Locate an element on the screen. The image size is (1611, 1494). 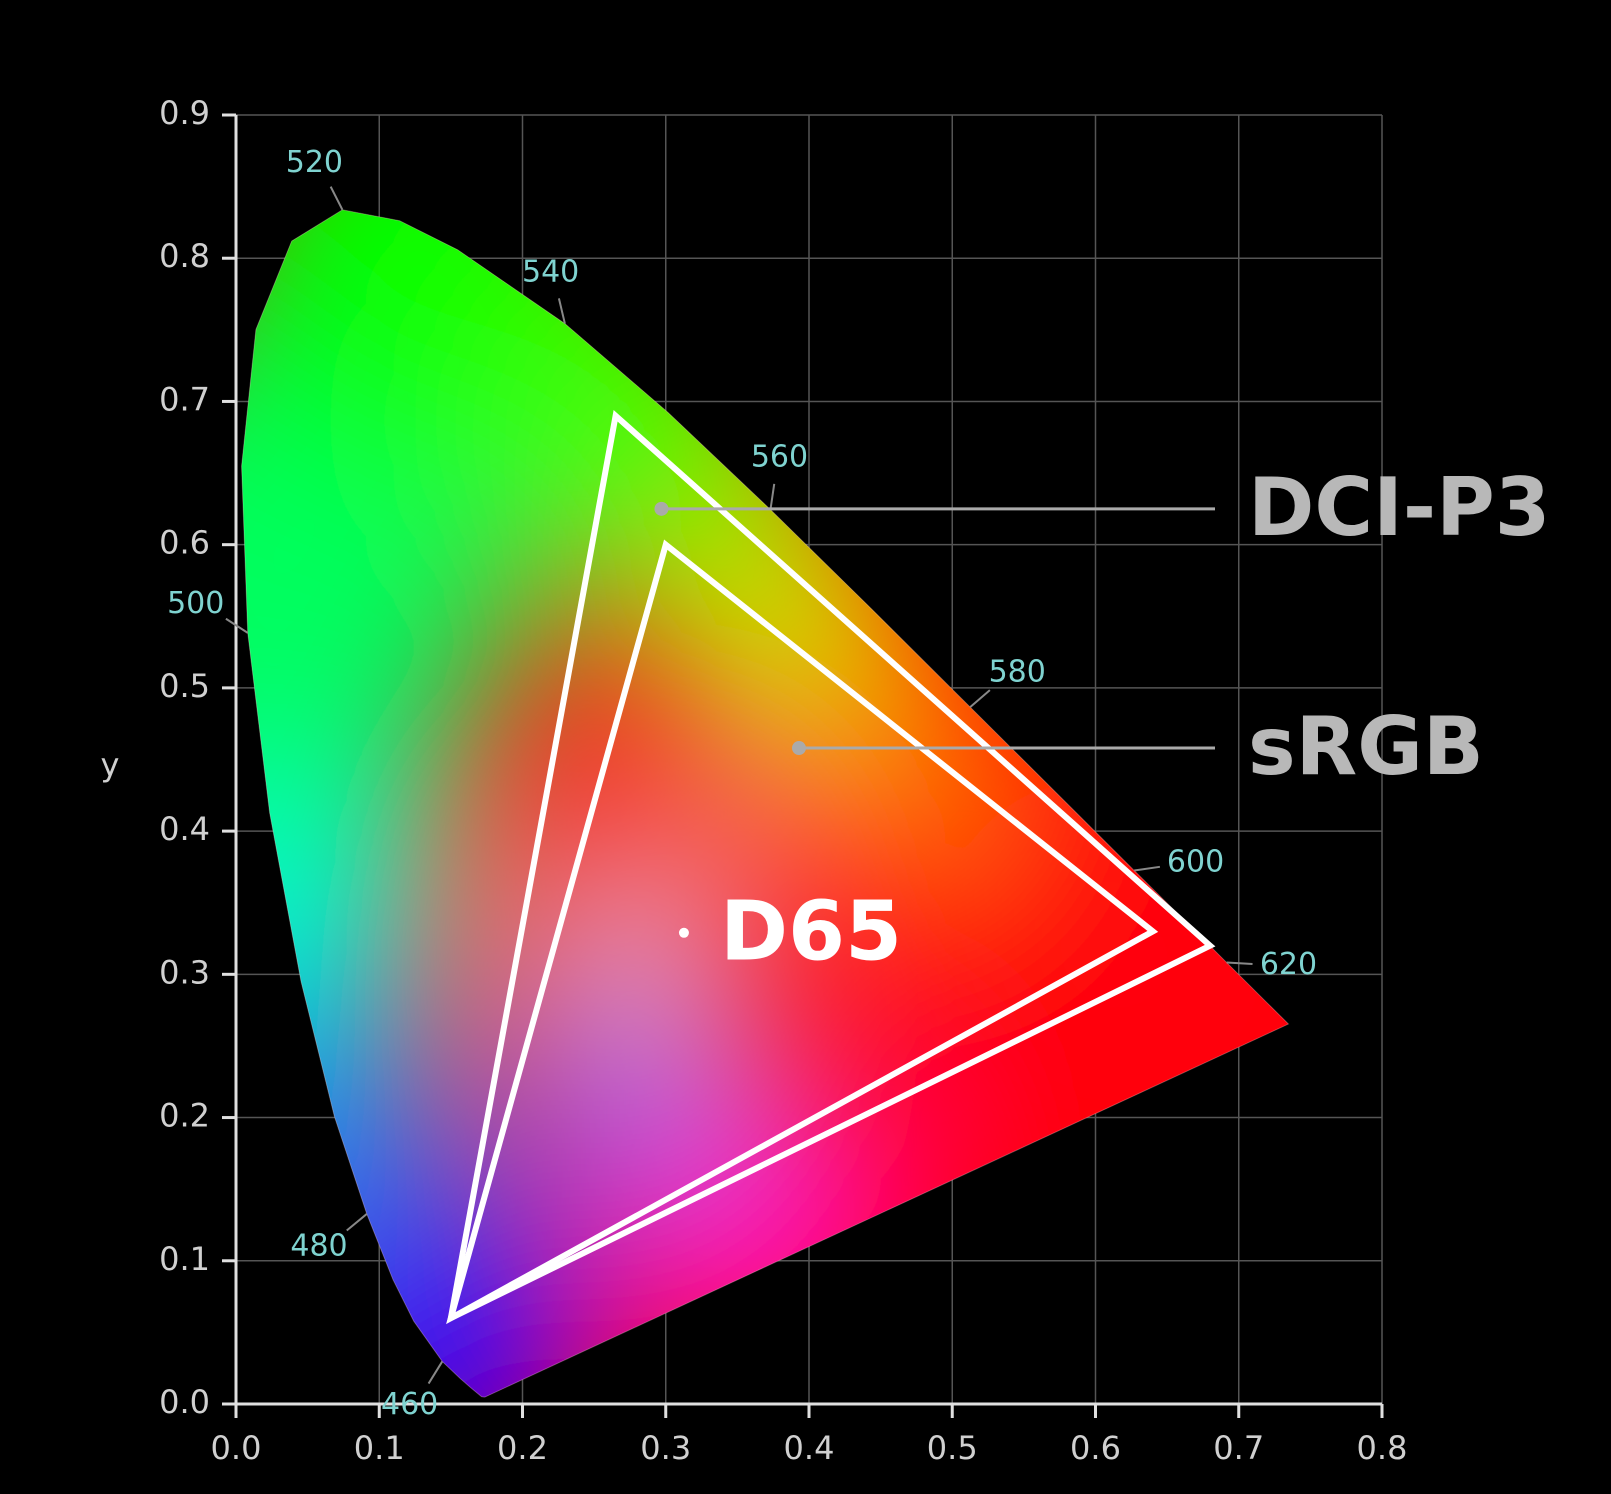
x-tick-label: 0.6 is located at coordinates (1095, 1448).